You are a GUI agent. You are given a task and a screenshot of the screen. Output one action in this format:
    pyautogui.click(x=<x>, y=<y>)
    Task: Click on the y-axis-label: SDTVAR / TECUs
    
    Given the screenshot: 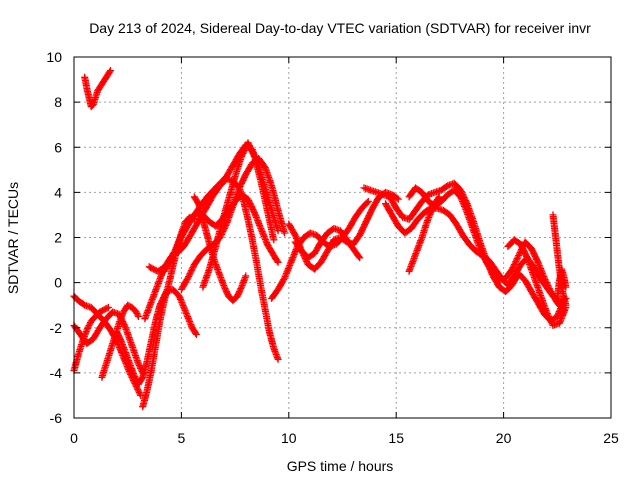 What is the action you would take?
    pyautogui.click(x=13, y=238)
    